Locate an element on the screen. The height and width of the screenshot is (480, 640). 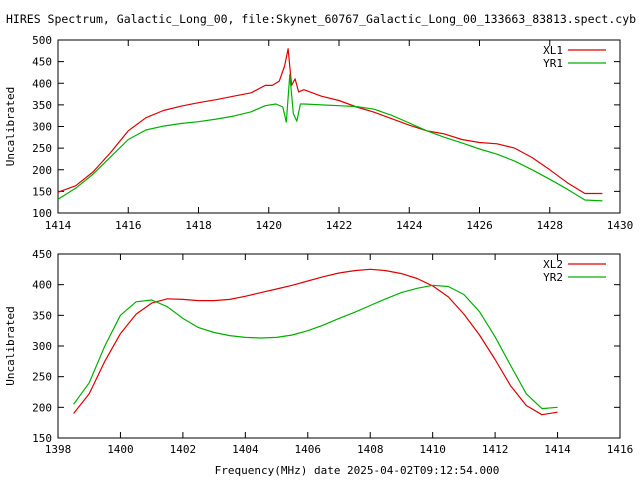
x-tick-label: 1400 is located at coordinates (120, 449).